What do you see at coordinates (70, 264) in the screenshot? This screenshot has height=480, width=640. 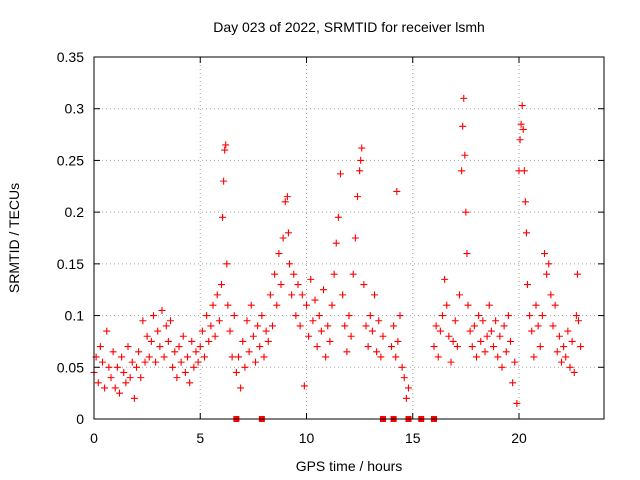 I see `y-tick-label: 0.15` at bounding box center [70, 264].